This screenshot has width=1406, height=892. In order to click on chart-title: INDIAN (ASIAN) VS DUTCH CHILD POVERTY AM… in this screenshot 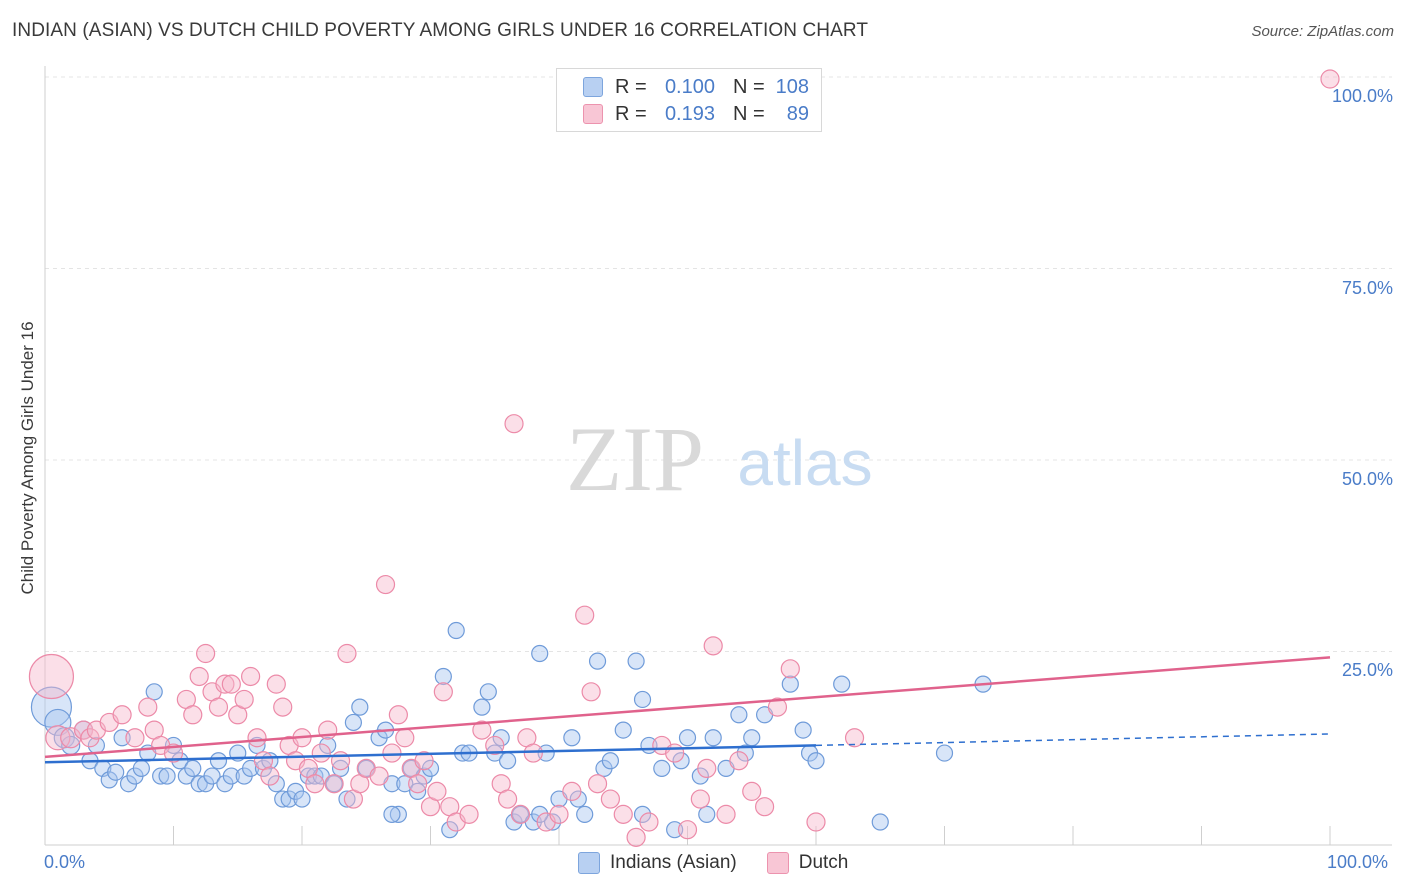, I will do `click(440, 30)`.